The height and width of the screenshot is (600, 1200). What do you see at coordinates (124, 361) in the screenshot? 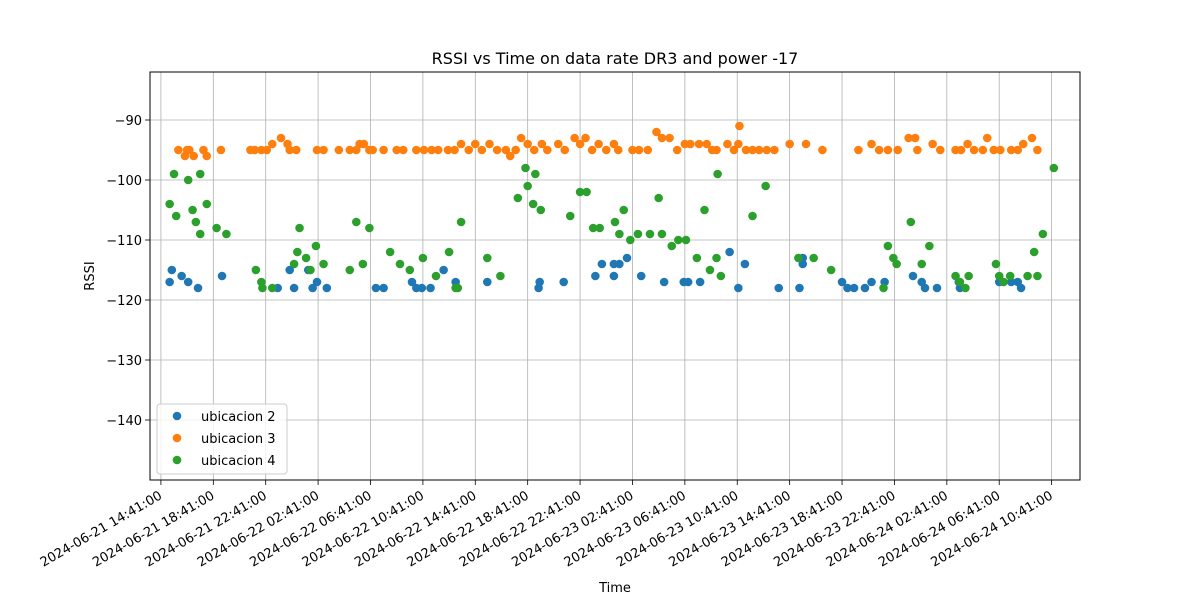
I see `y-tick-label: −130` at bounding box center [124, 361].